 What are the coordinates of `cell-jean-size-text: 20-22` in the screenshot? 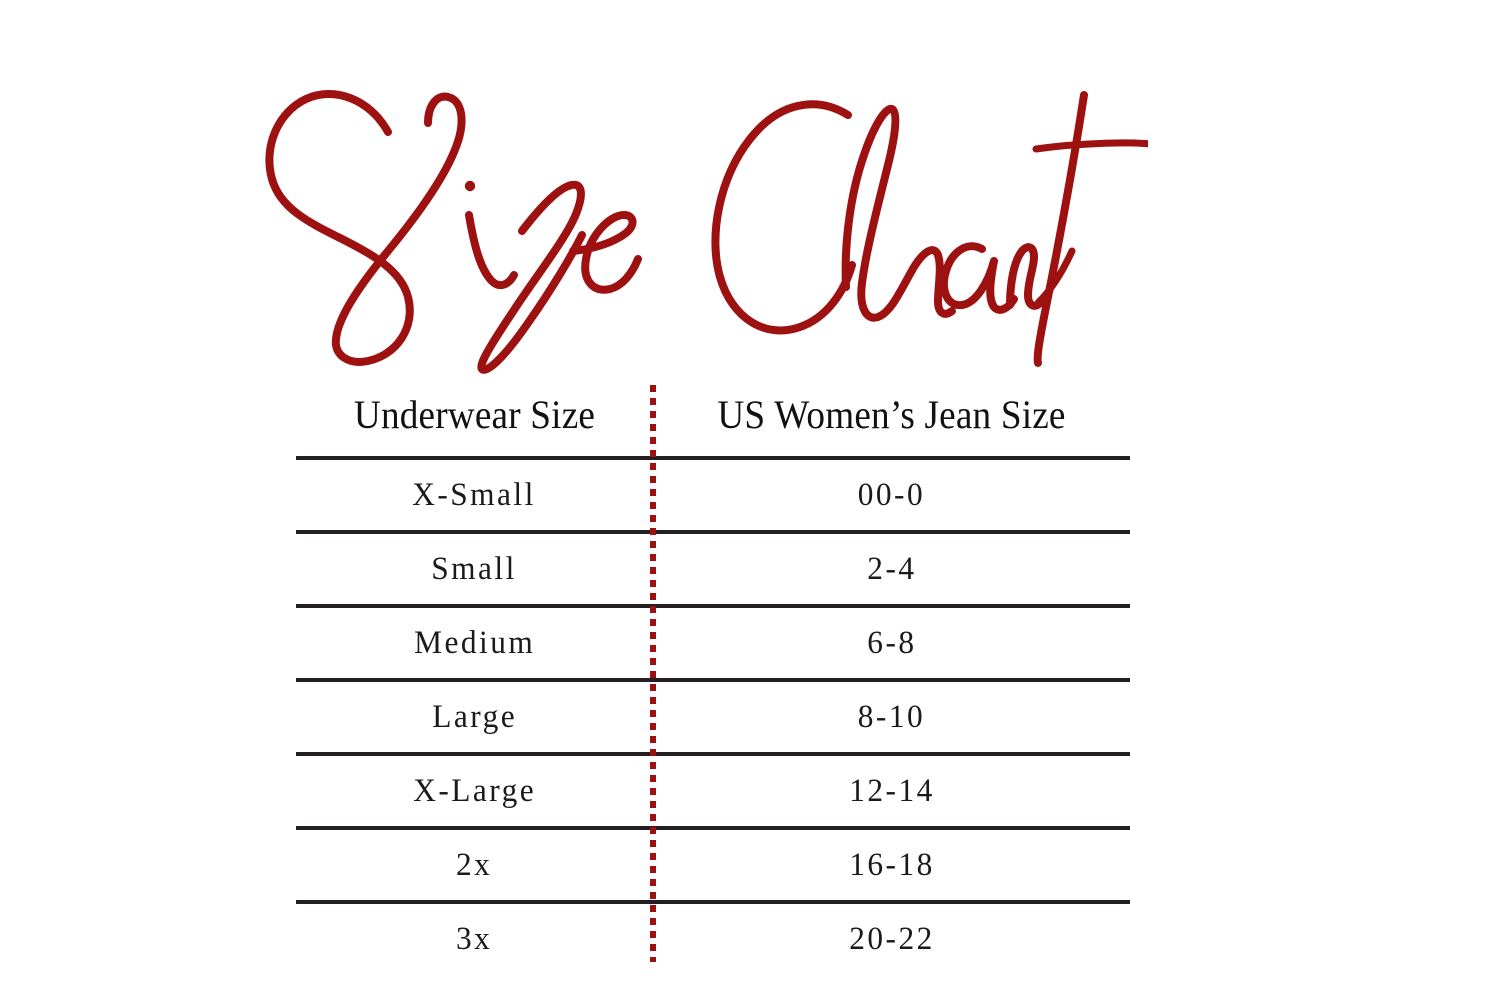 It's located at (891, 938).